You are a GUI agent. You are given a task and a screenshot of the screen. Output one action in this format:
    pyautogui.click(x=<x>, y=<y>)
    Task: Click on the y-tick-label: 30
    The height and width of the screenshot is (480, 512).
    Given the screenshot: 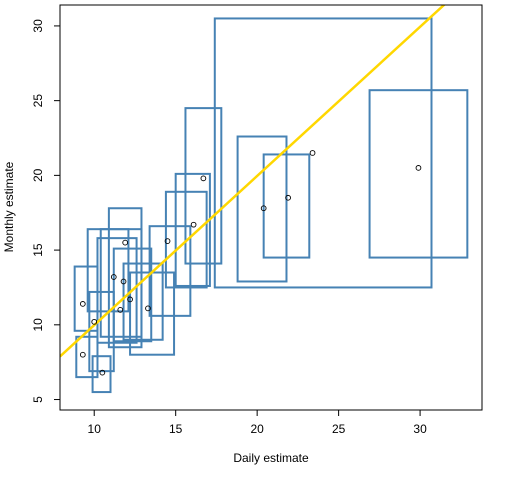 What is the action you would take?
    pyautogui.click(x=38, y=26)
    